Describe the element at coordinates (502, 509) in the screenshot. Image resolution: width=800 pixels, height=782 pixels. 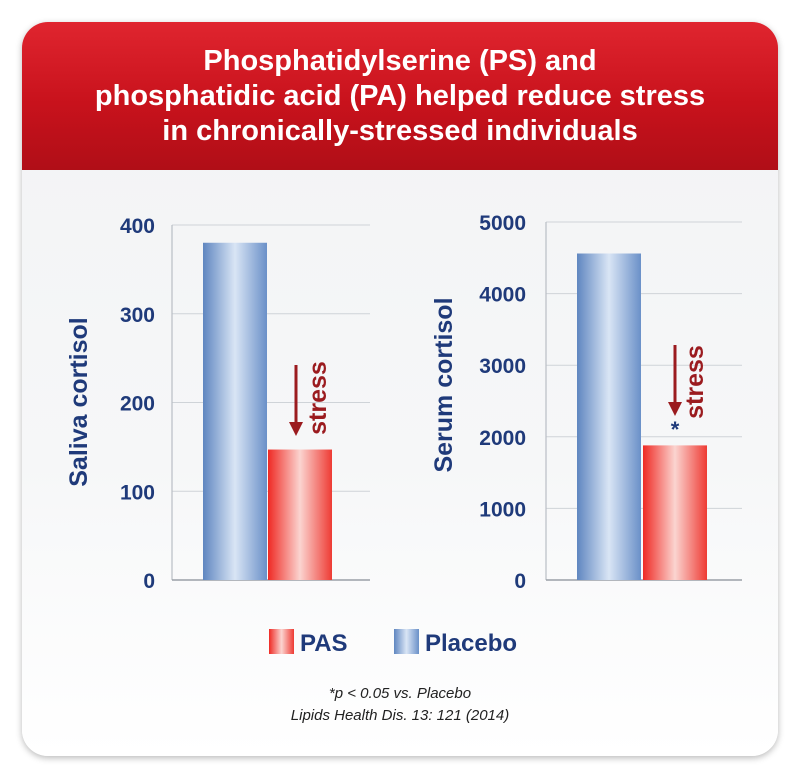
I see `y-tick-label: 1000` at that location.